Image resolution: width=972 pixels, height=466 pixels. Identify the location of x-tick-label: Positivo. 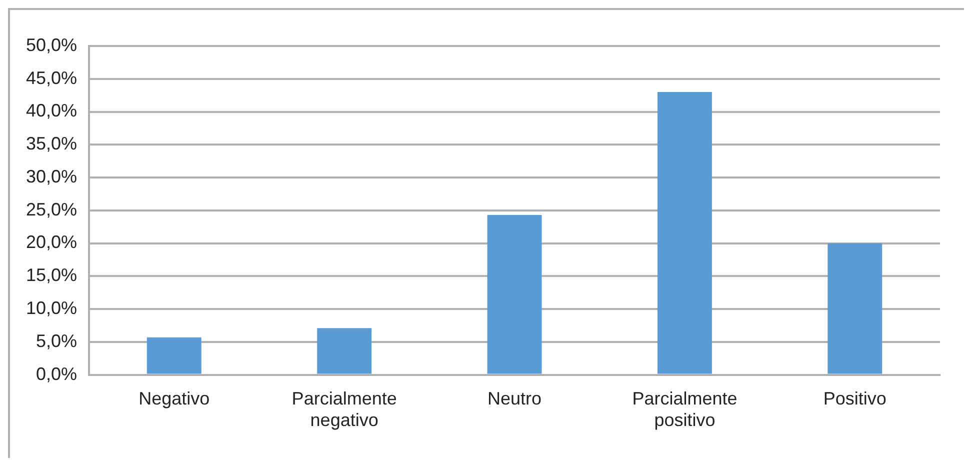
(854, 398).